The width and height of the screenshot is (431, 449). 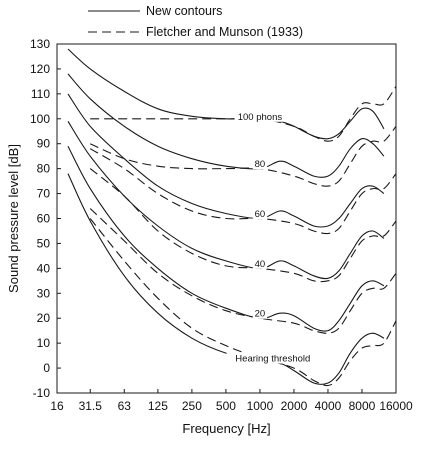 What do you see at coordinates (91, 406) in the screenshot?
I see `x-tick-label: 31.5` at bounding box center [91, 406].